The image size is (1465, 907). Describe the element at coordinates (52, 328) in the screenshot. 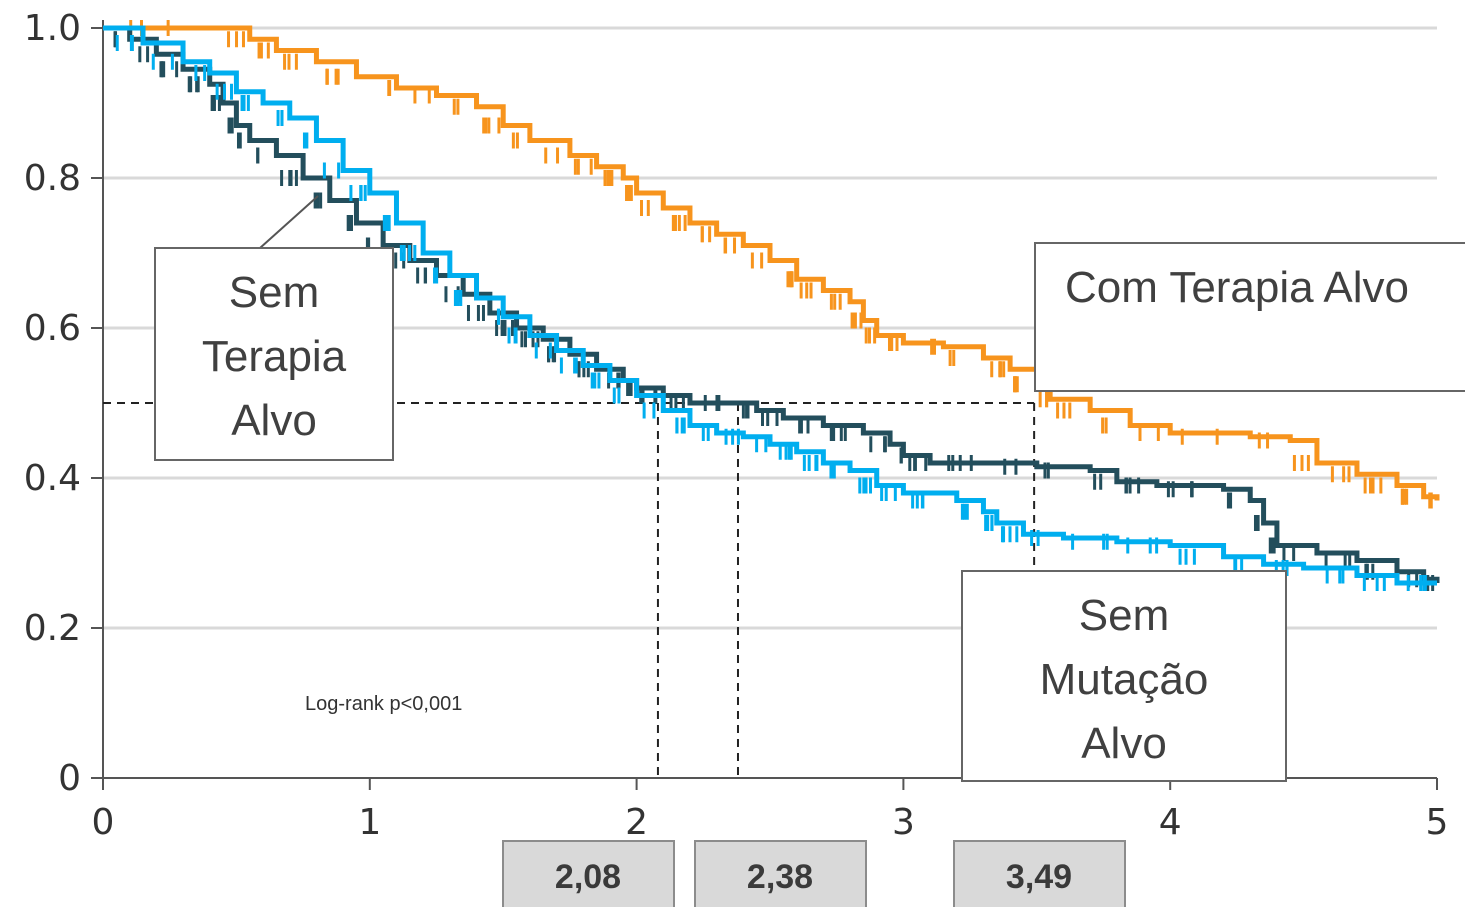

I see `y-tick-label: 0.6` at that location.